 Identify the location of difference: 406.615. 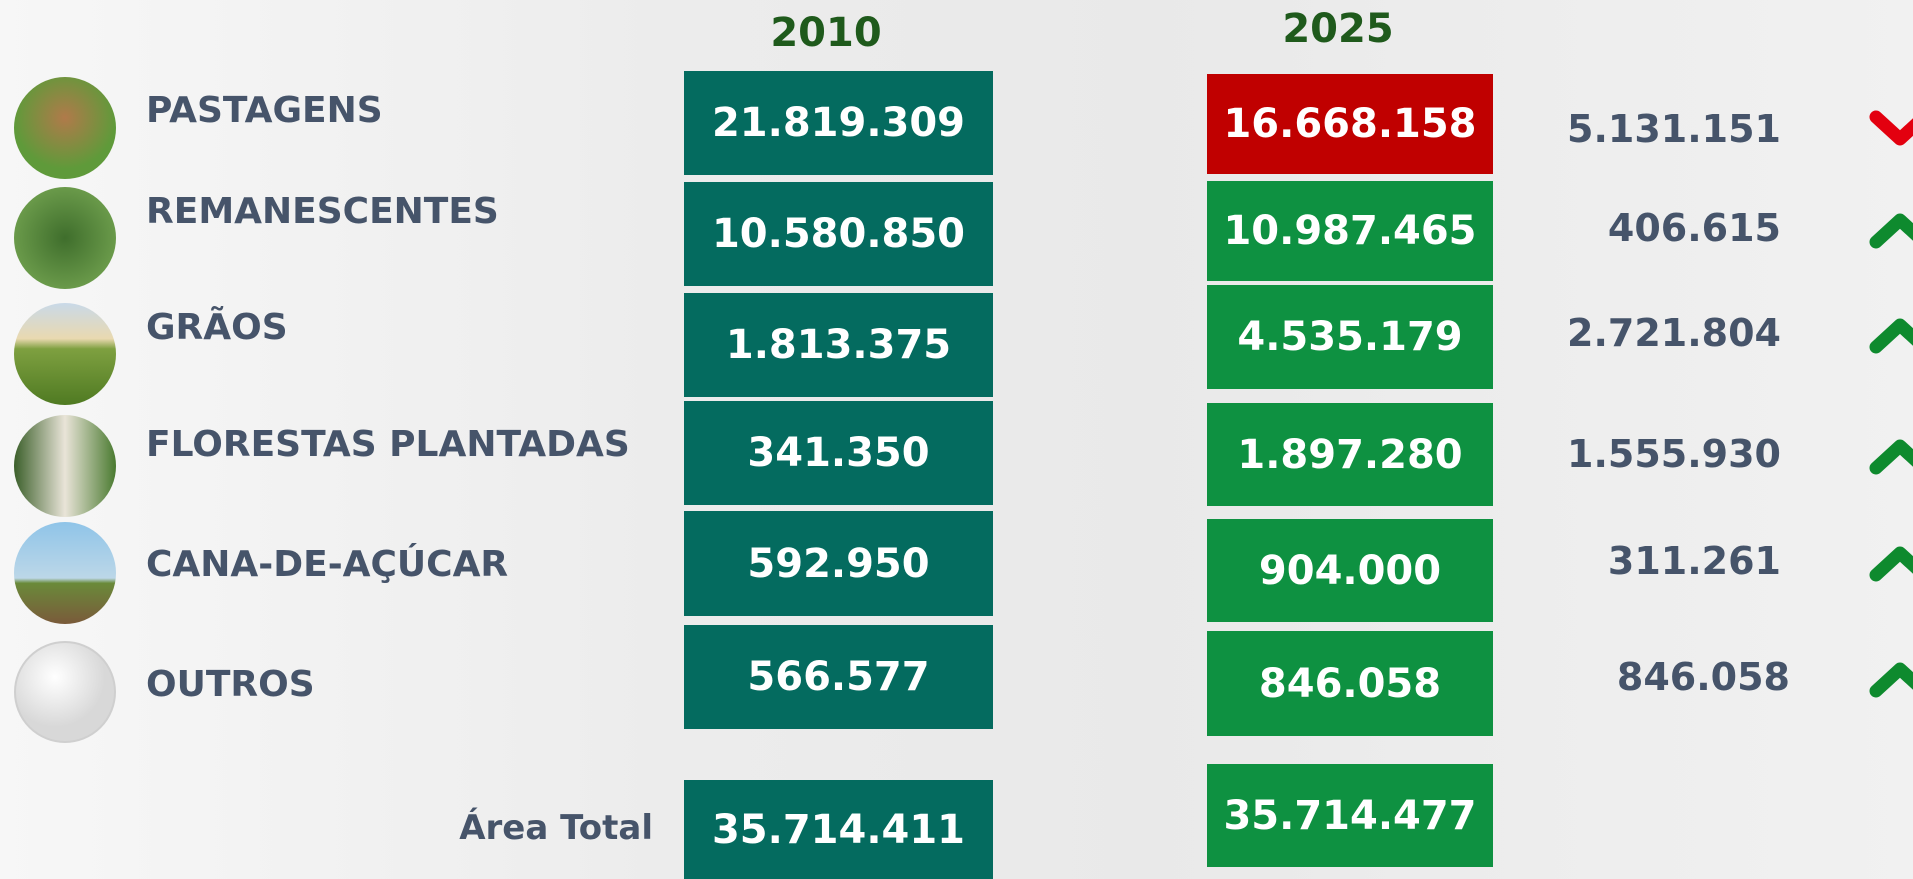
(1694, 228).